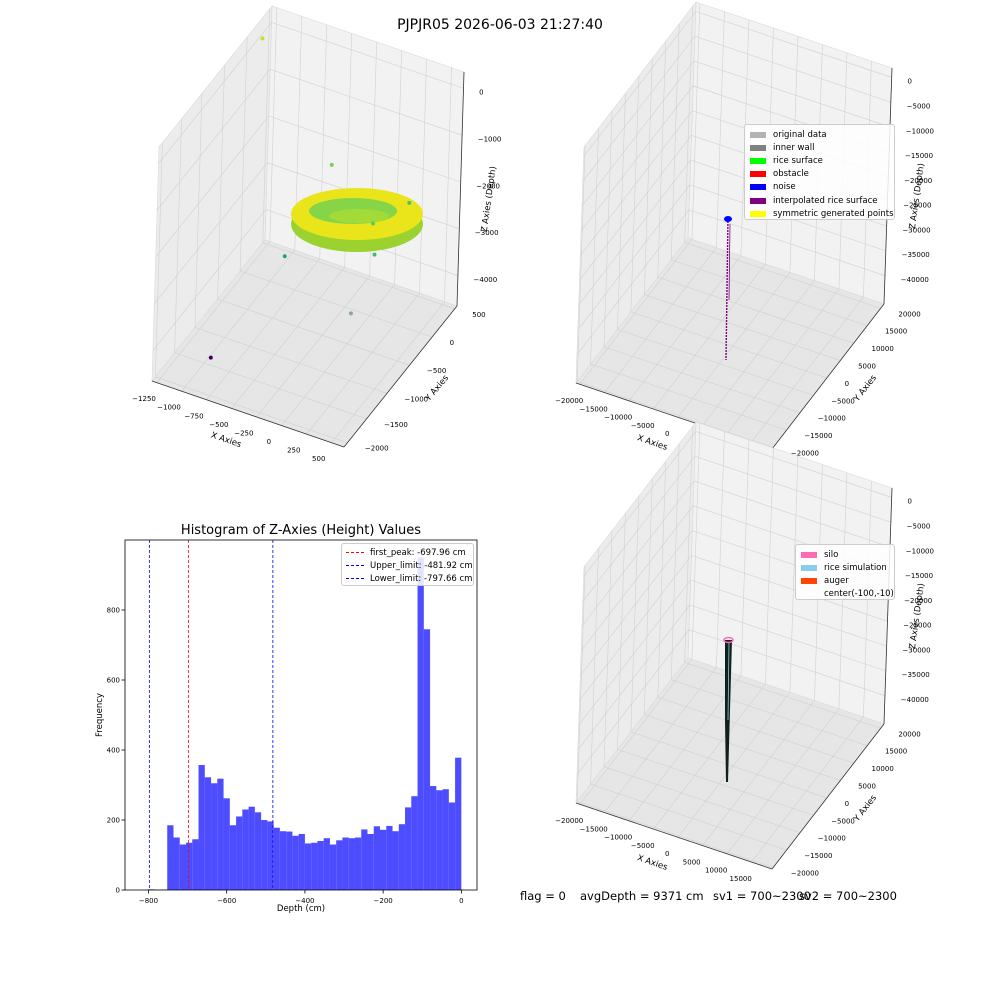 The height and width of the screenshot is (1000, 1000). Describe the element at coordinates (920, 551) in the screenshot. I see `sim-z-tick-label: −10000` at that location.